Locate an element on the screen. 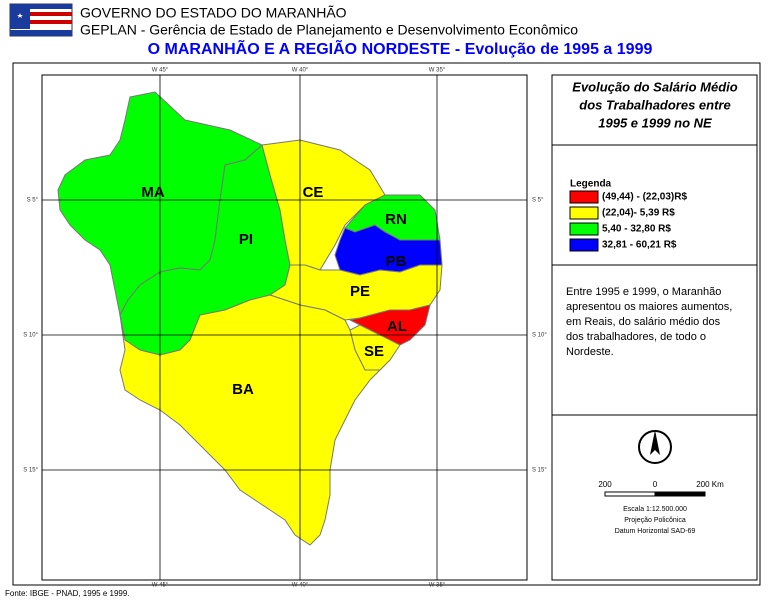  scale-label: 200 Km is located at coordinates (710, 484).